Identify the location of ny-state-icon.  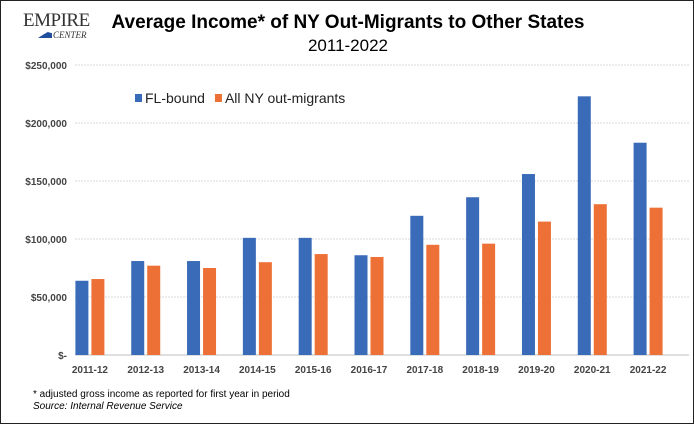
(45, 35).